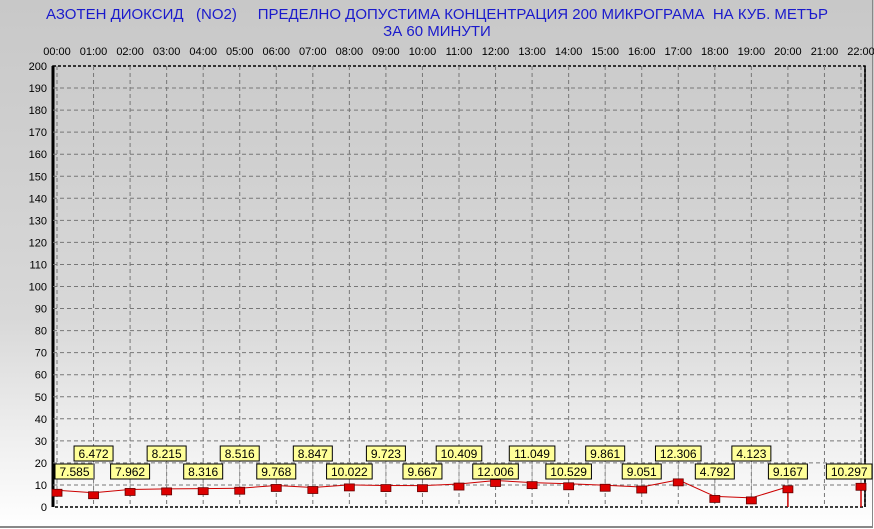  I want to click on x-tick-label: 21:00, so click(825, 52).